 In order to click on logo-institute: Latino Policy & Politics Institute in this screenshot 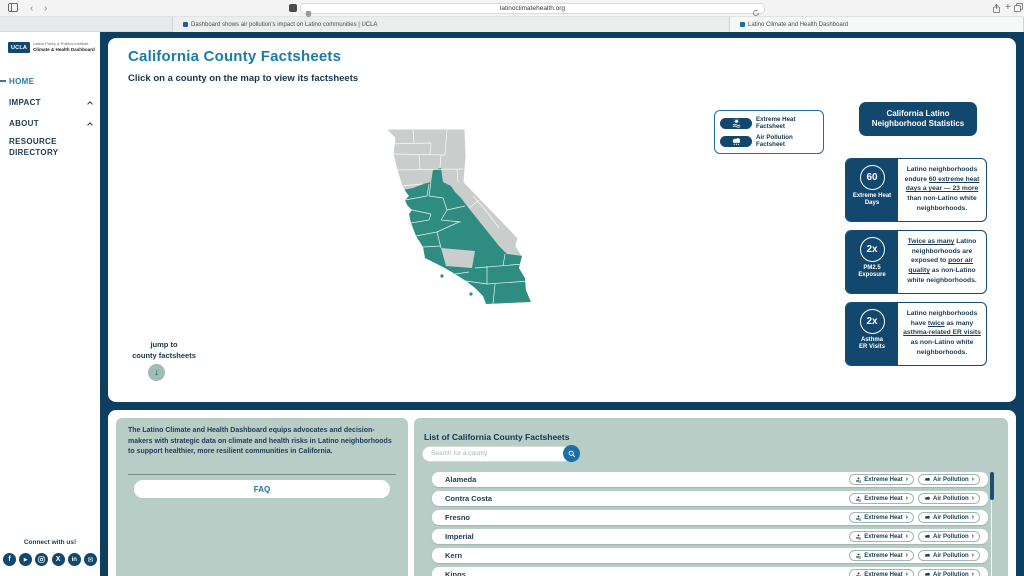, I will do `click(61, 44)`.